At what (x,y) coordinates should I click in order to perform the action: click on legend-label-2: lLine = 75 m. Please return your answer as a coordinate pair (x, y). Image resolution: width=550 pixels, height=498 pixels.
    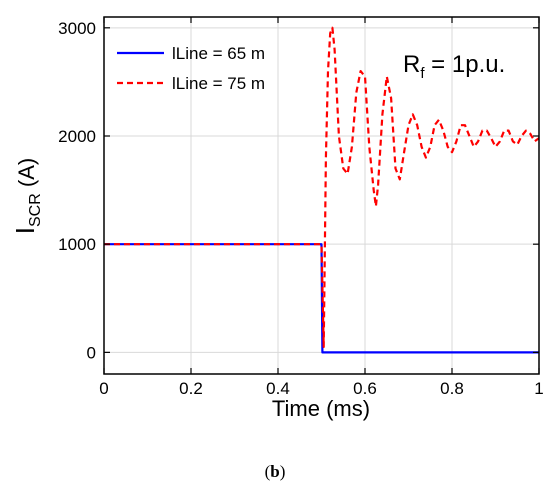
    Looking at the image, I should click on (218, 83).